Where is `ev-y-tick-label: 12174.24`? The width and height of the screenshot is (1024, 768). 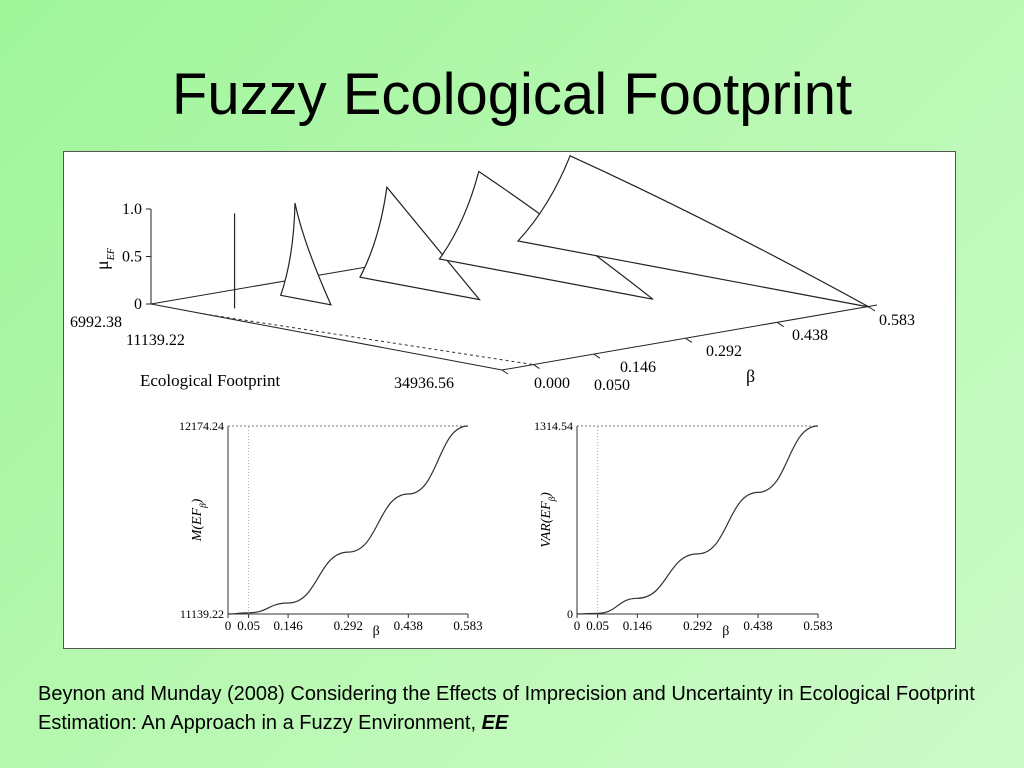 ev-y-tick-label: 12174.24 is located at coordinates (201, 426).